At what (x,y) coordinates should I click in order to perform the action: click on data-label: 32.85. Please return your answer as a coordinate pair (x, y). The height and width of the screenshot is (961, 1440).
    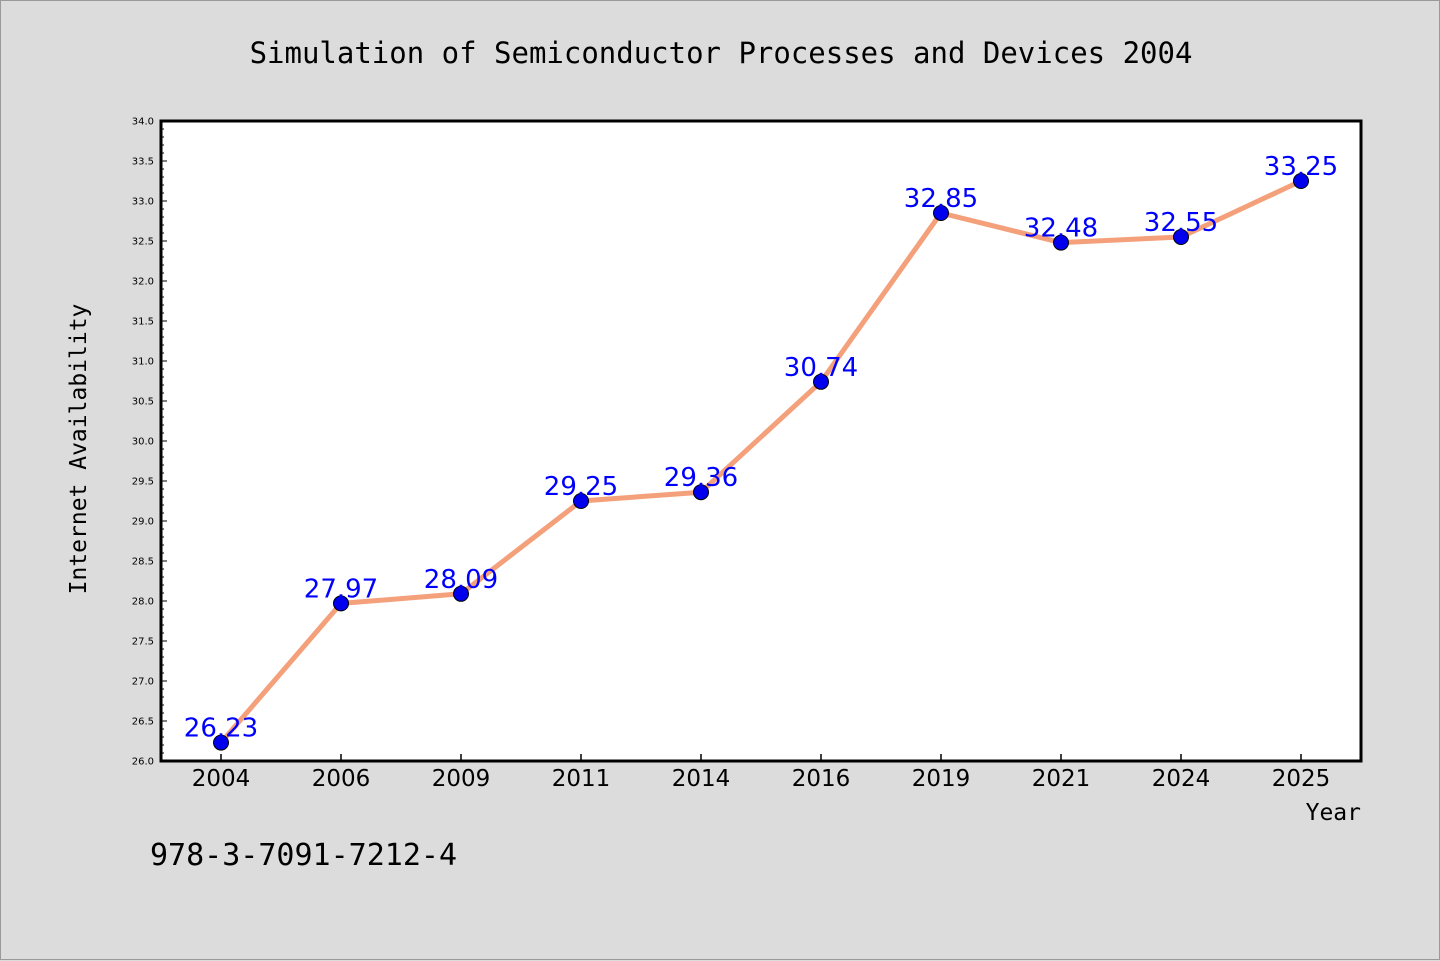
    Looking at the image, I should click on (941, 199).